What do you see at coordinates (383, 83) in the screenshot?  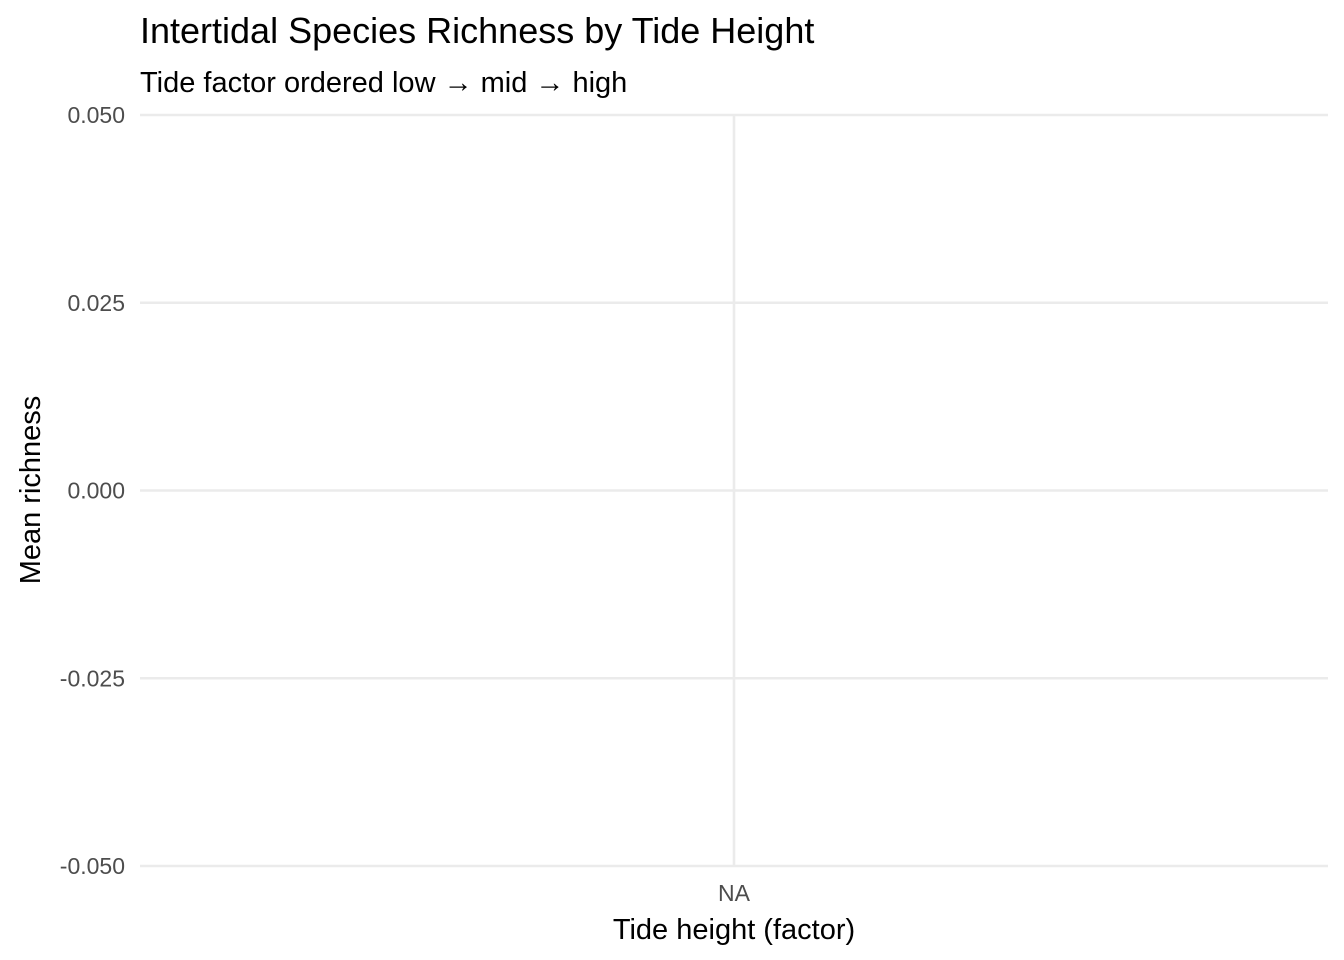 I see `chart-subtitle: Tide factor ordered low → mid → high` at bounding box center [383, 83].